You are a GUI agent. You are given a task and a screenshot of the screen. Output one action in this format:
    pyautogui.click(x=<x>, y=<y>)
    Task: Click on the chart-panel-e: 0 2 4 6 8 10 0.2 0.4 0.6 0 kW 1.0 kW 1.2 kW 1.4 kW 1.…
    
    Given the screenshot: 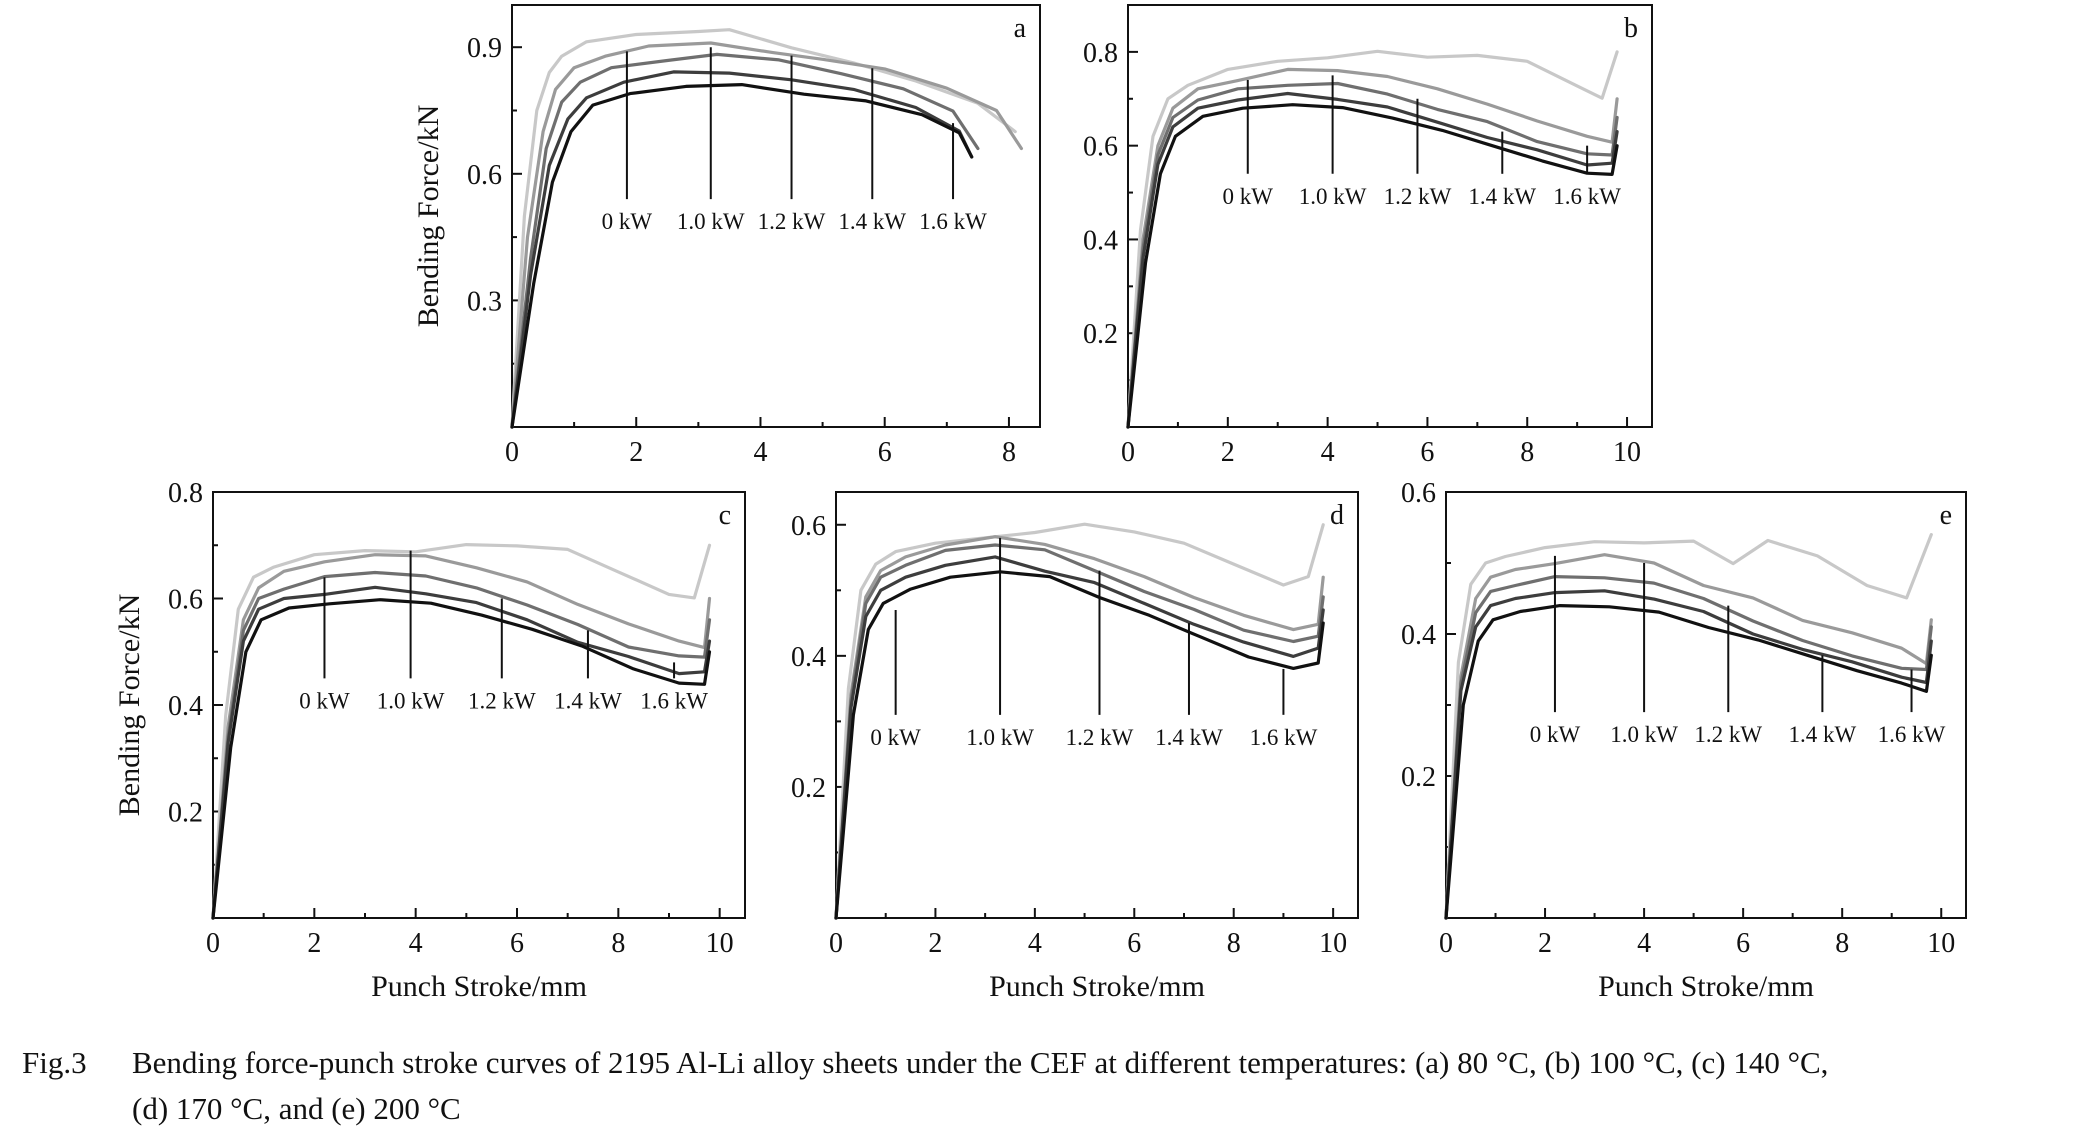 What is the action you would take?
    pyautogui.click(x=1684, y=740)
    